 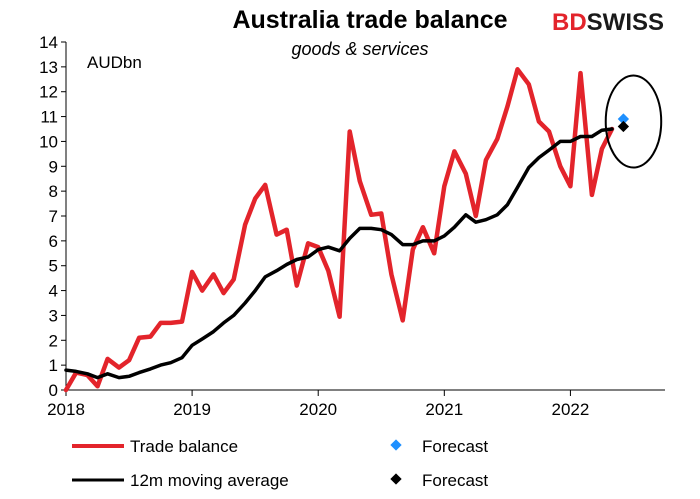 What do you see at coordinates (318, 409) in the screenshot?
I see `x-tick-label: 2020` at bounding box center [318, 409].